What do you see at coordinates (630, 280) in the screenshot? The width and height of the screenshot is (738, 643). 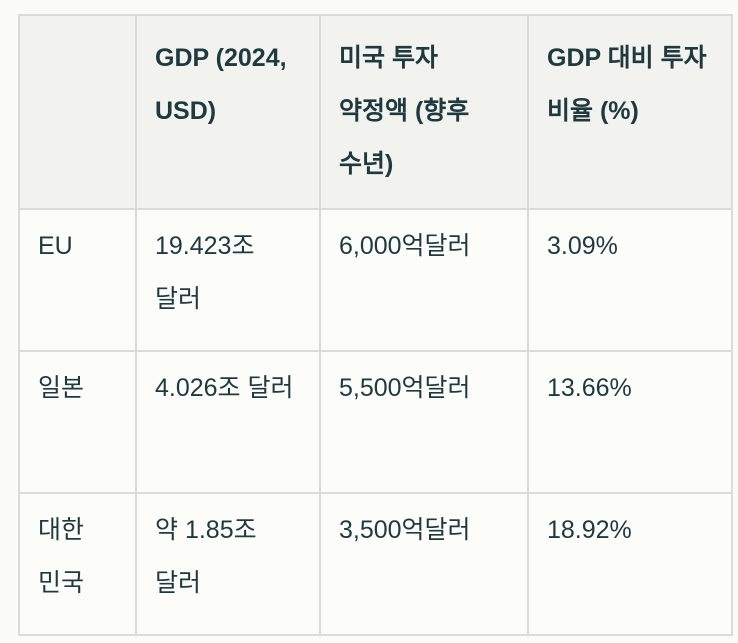 I see `cell-ratio: 3.09%` at bounding box center [630, 280].